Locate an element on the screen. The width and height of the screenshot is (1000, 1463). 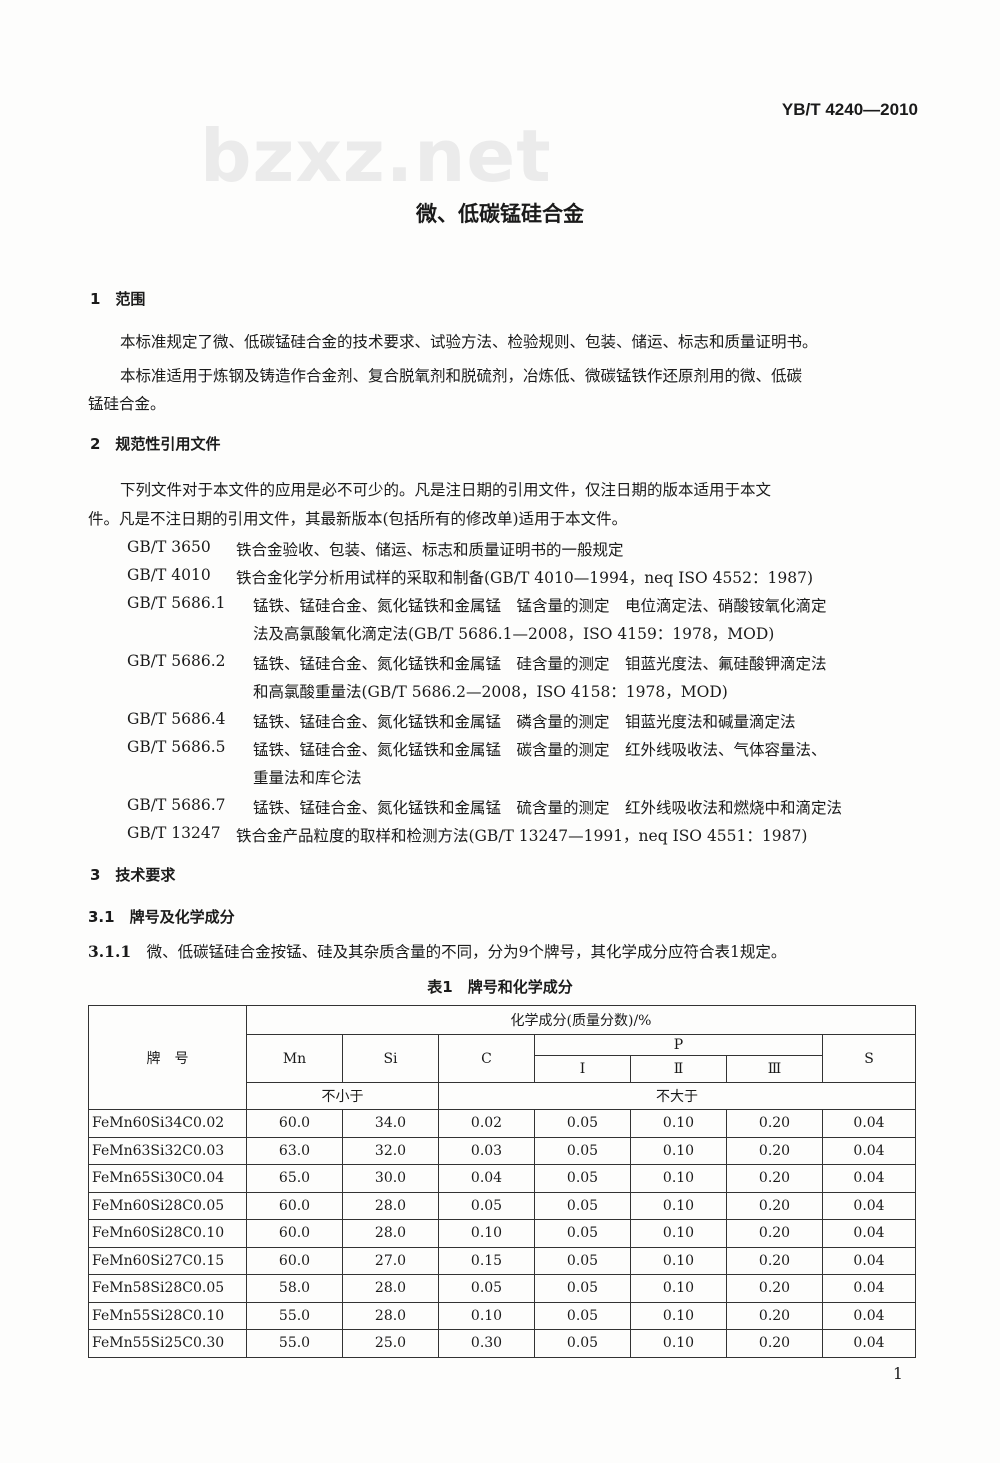
value-cell: 28.0 is located at coordinates (390, 1288).